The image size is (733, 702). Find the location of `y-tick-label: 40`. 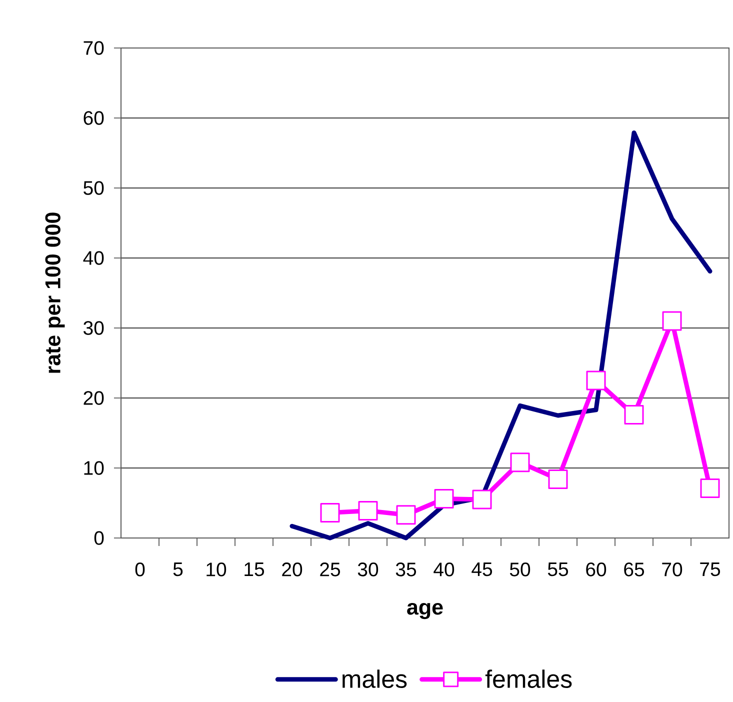

y-tick-label: 40 is located at coordinates (93, 258).